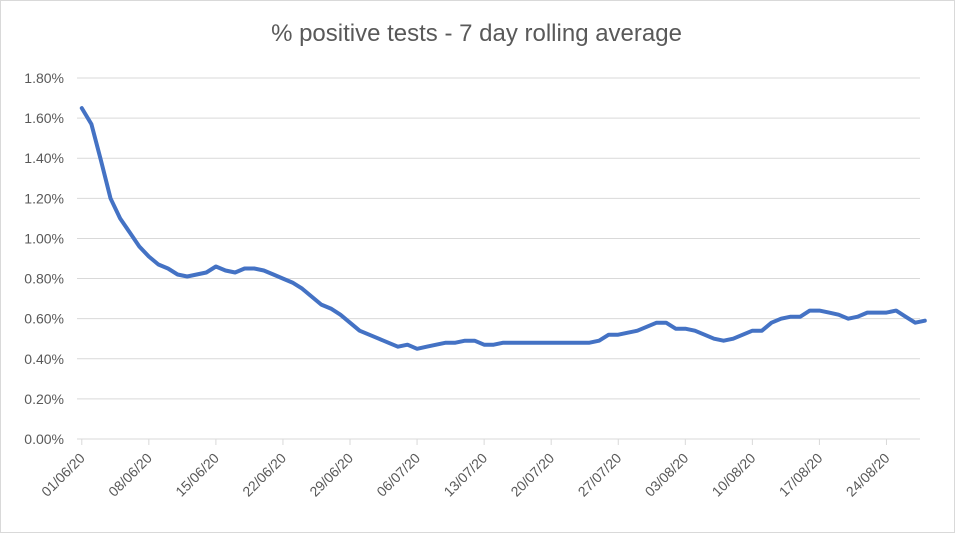  What do you see at coordinates (398, 475) in the screenshot?
I see `x-tick-label: 06/07/20` at bounding box center [398, 475].